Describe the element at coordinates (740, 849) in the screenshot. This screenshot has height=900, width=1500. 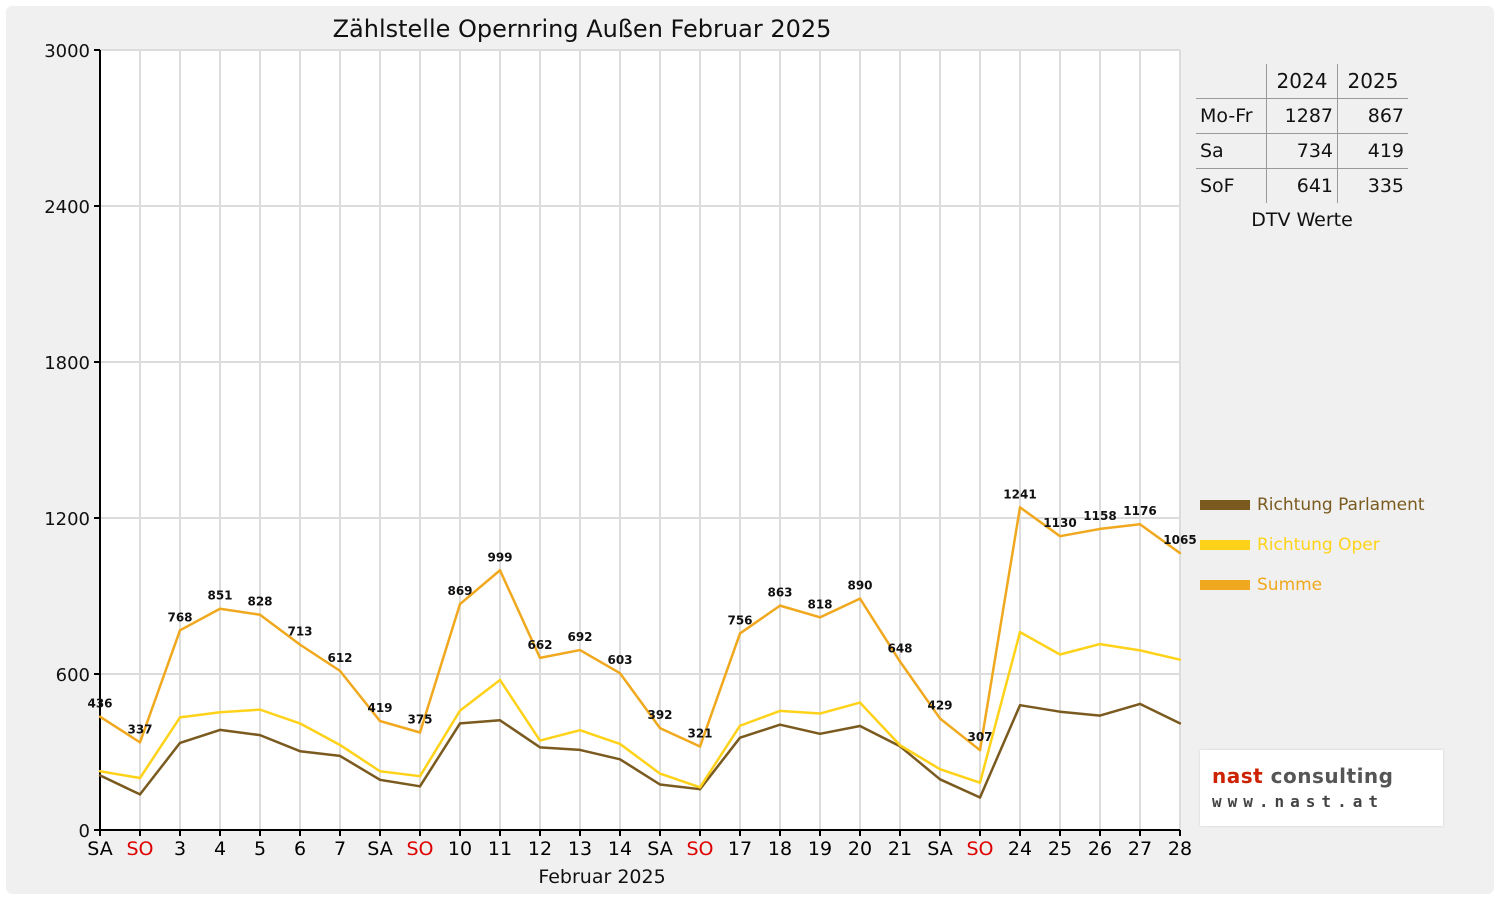
I see `x-tick-label: 17` at that location.